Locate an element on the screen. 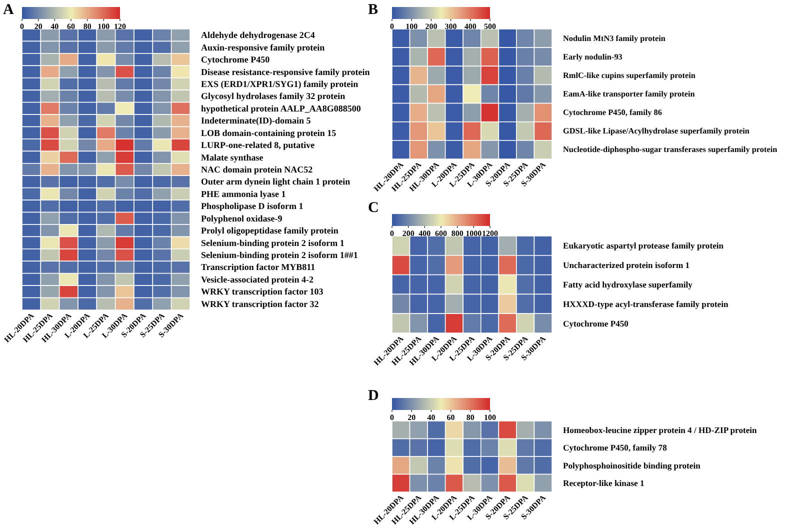 The height and width of the screenshot is (529, 800). y-tick-label: PHE ammonia lyase 1 is located at coordinates (243, 193).